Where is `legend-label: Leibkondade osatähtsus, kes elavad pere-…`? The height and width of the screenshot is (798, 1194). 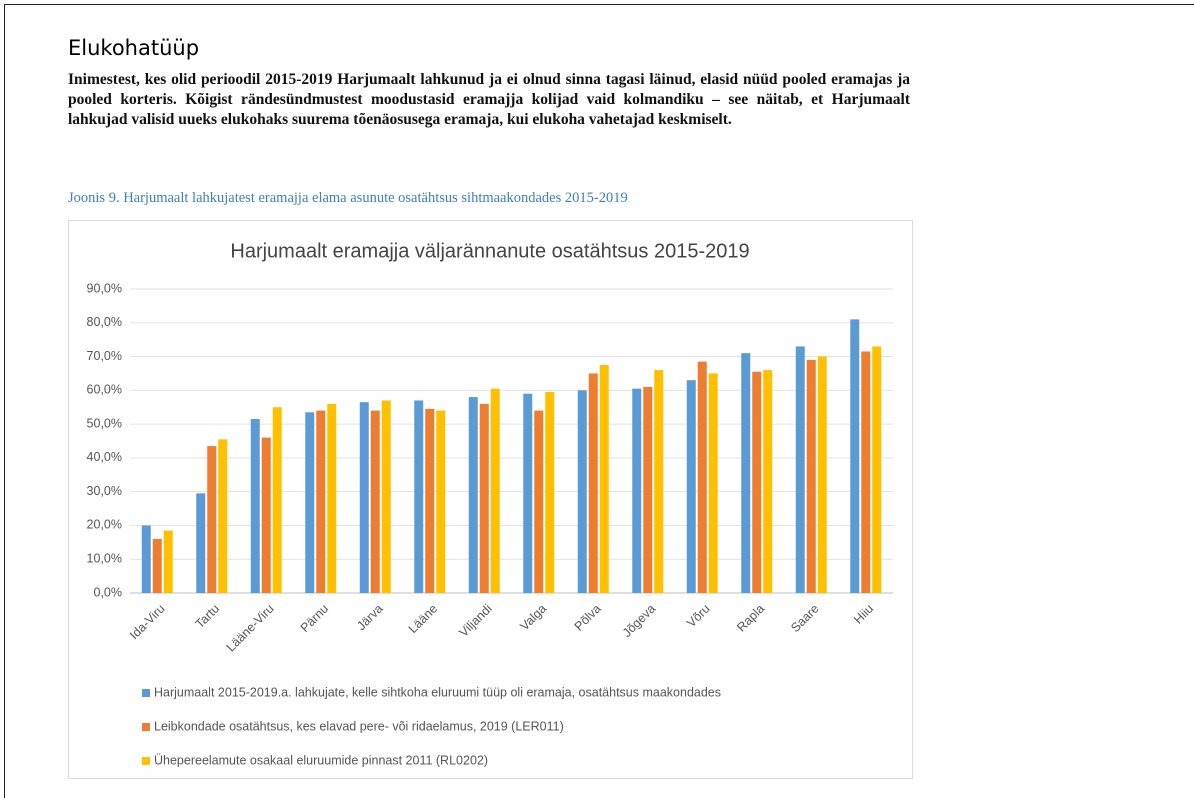 legend-label: Leibkondade osatähtsus, kes elavad pere-… is located at coordinates (359, 726).